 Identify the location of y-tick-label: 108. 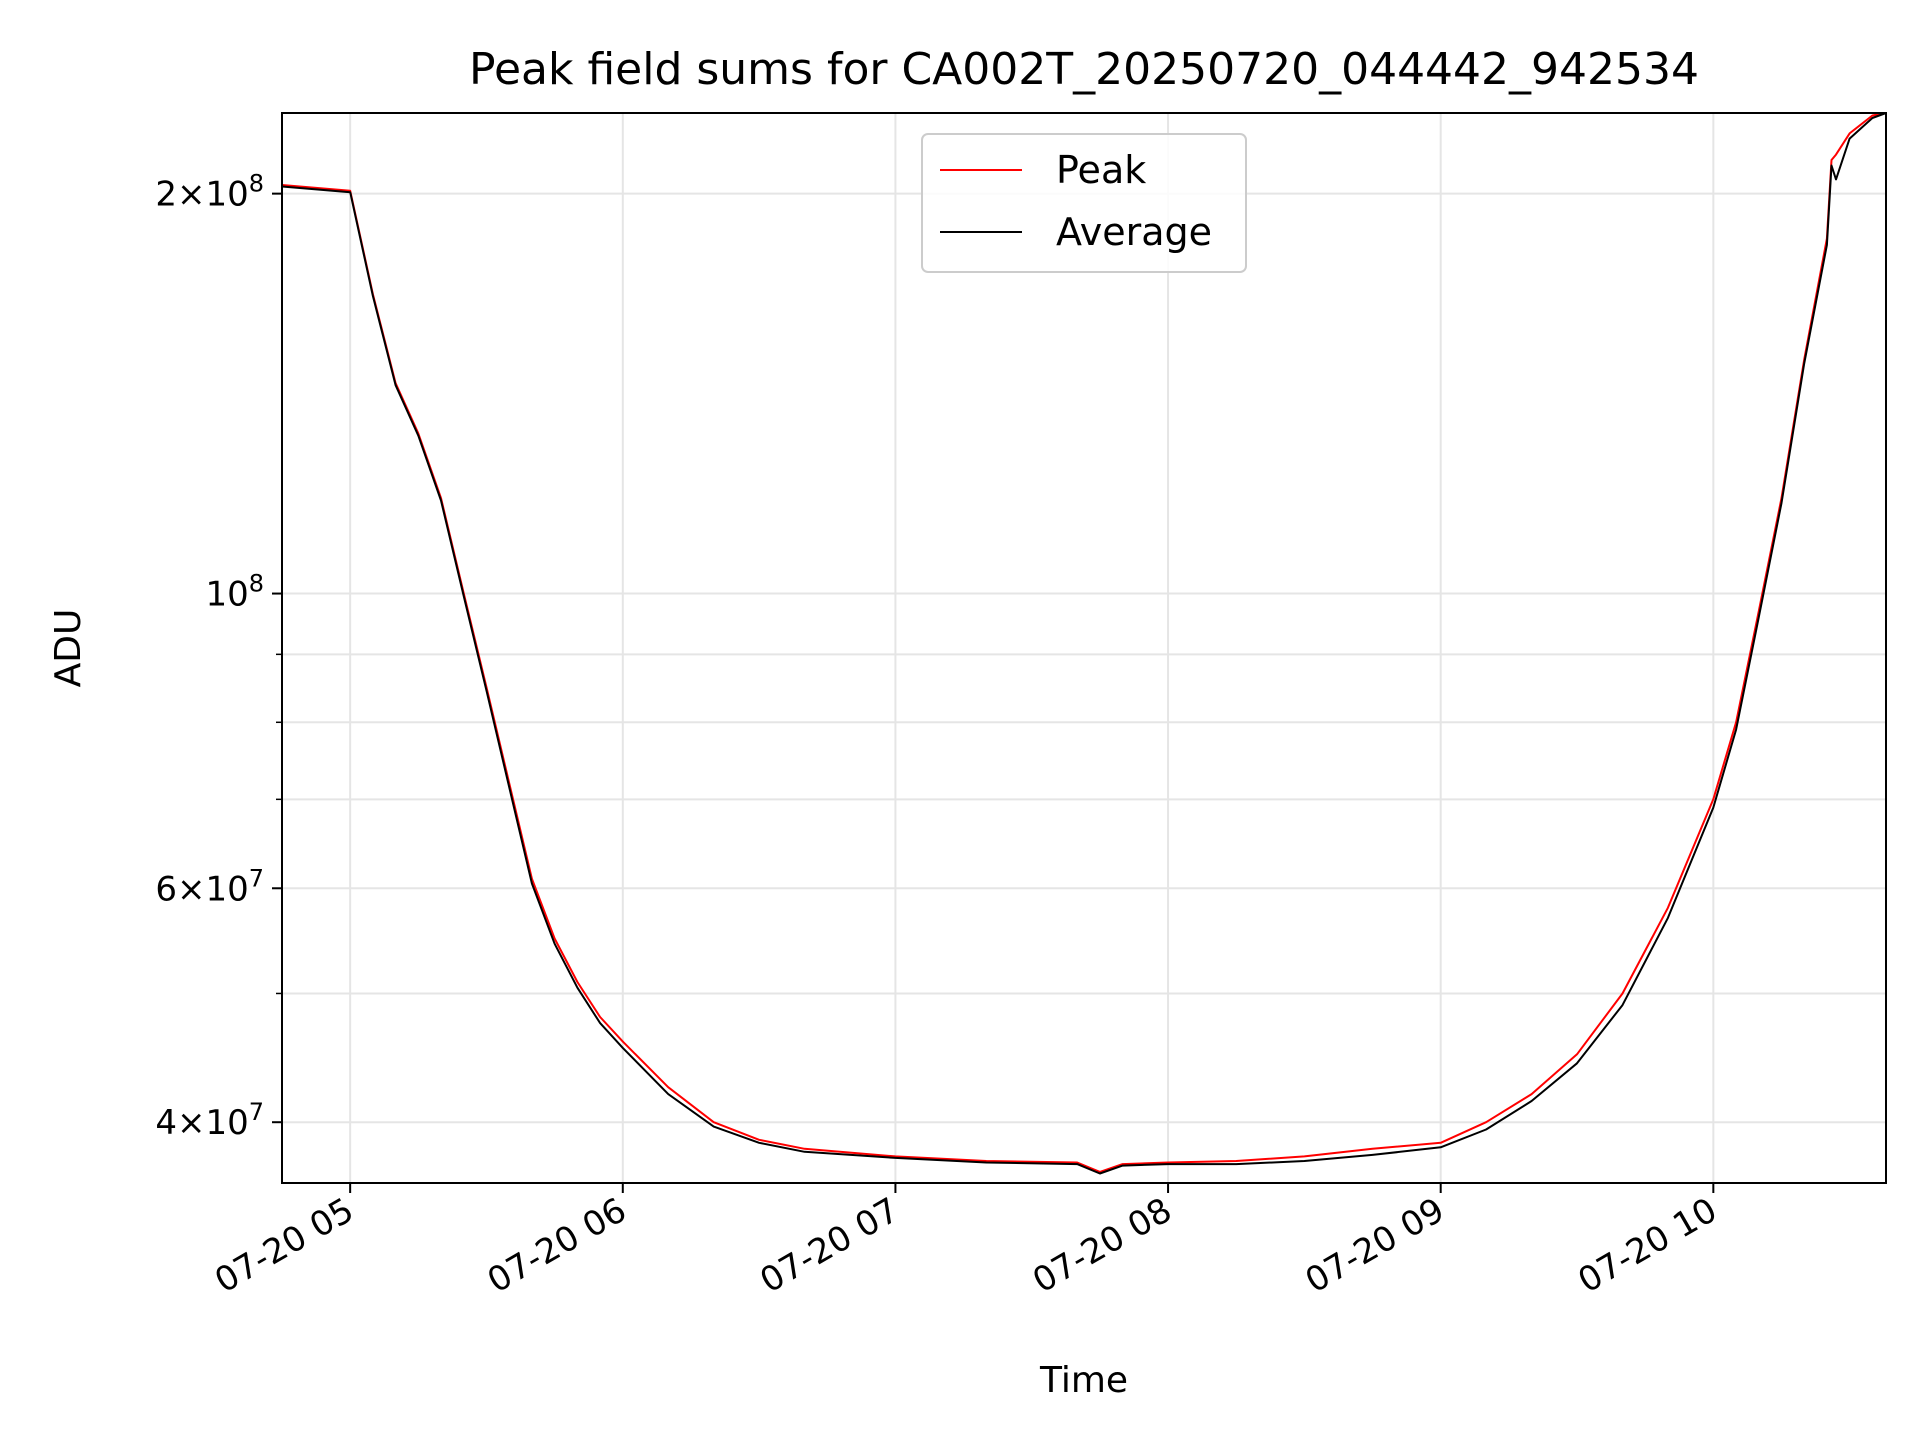
(234, 592).